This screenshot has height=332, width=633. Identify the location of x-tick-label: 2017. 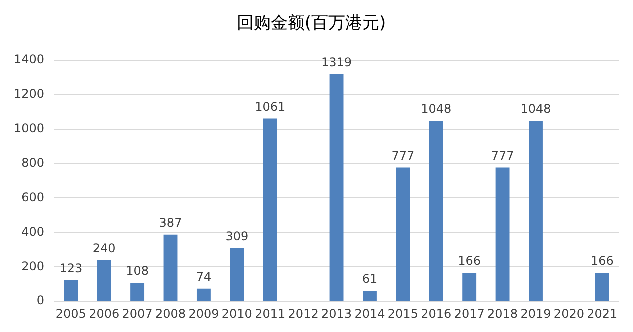
(469, 313).